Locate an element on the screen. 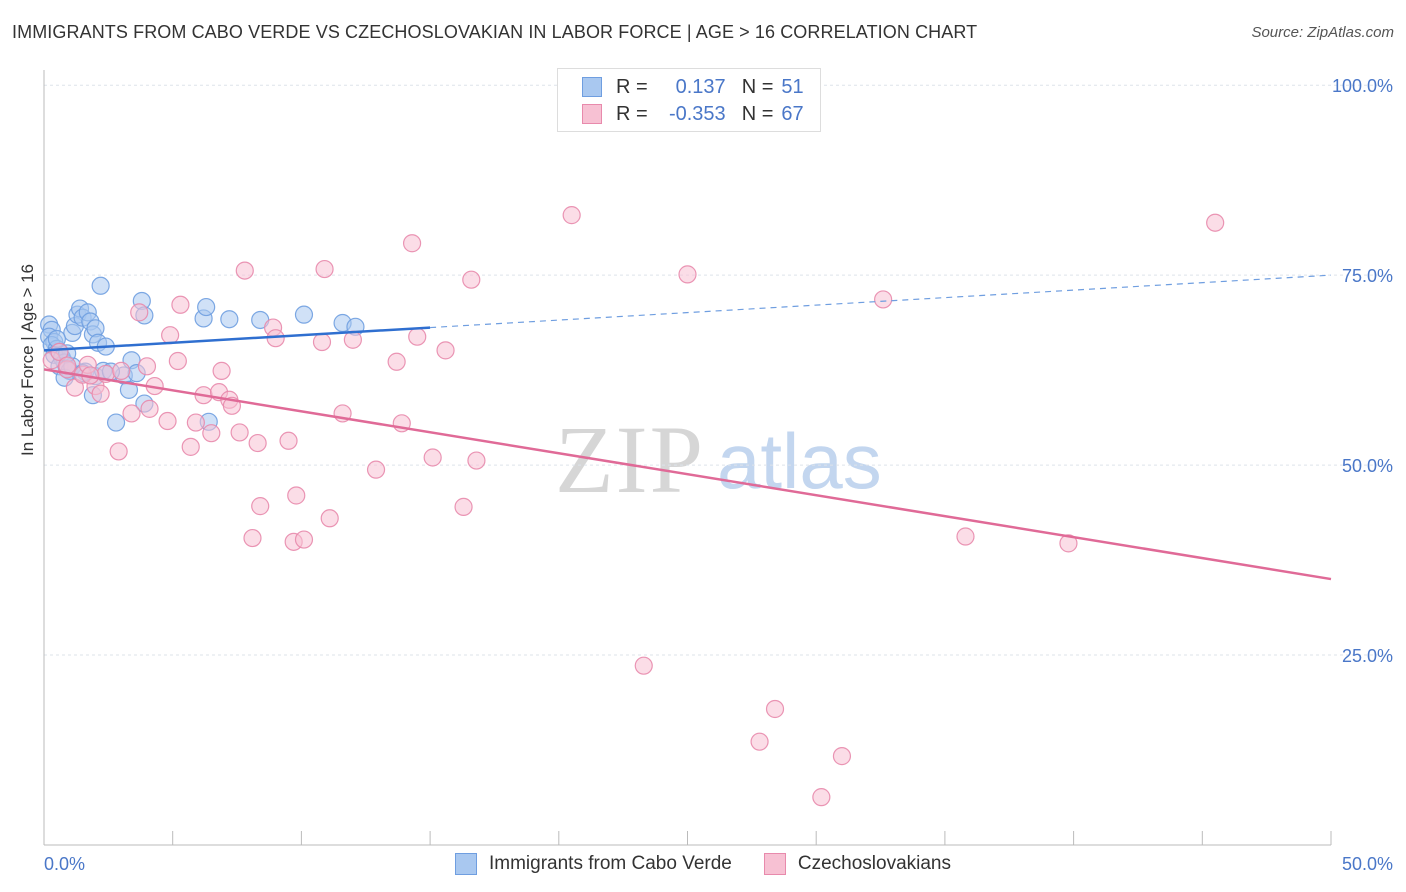 The image size is (1406, 892). series-legend-item-cabo-verde: Immigrants from Cabo Verde is located at coordinates (593, 864).